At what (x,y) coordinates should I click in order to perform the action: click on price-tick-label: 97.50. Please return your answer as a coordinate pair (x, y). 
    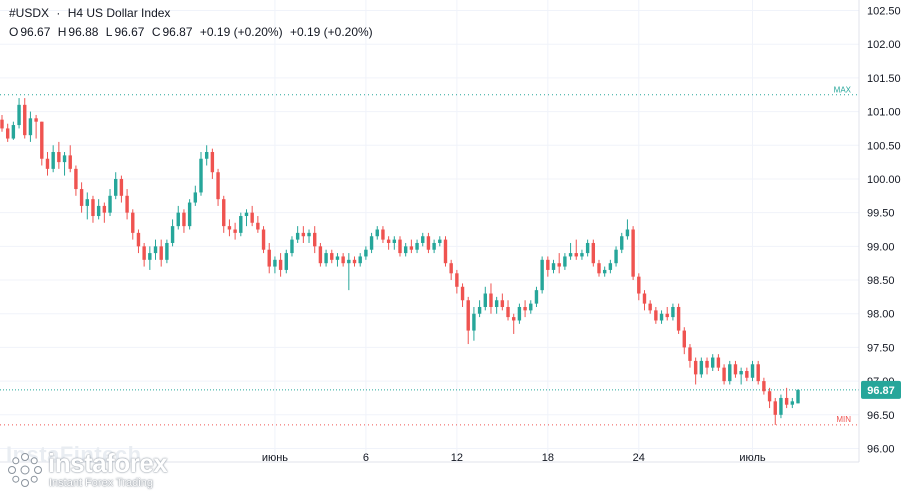
    Looking at the image, I should click on (881, 348).